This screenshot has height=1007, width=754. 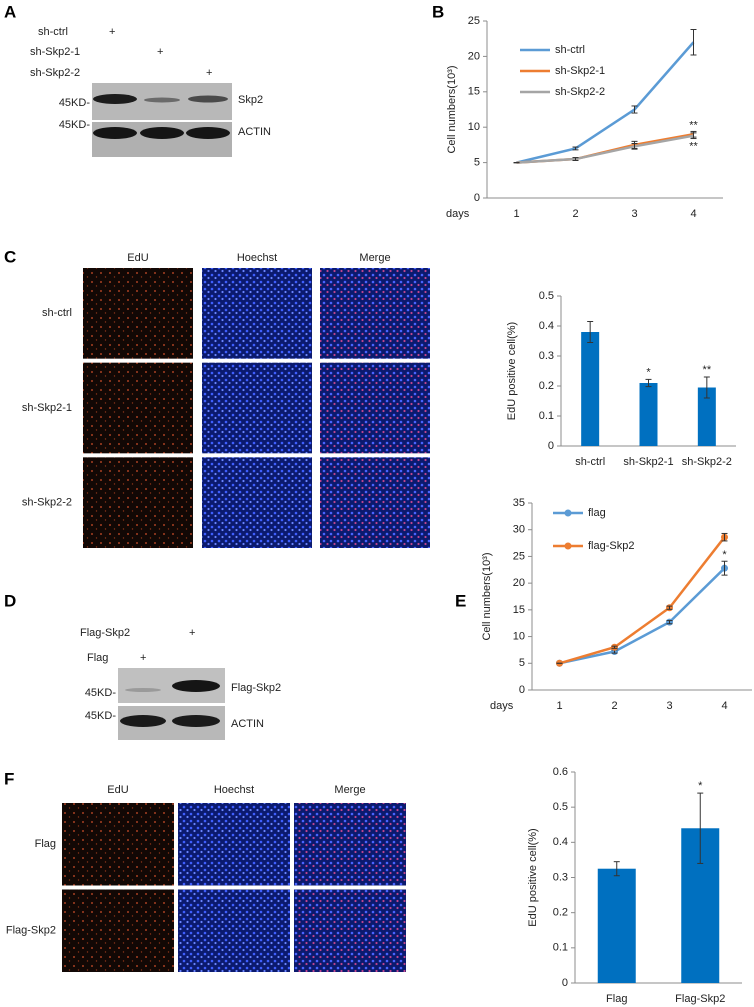 What do you see at coordinates (477, 163) in the screenshot?
I see `y-tick-label: 5` at bounding box center [477, 163].